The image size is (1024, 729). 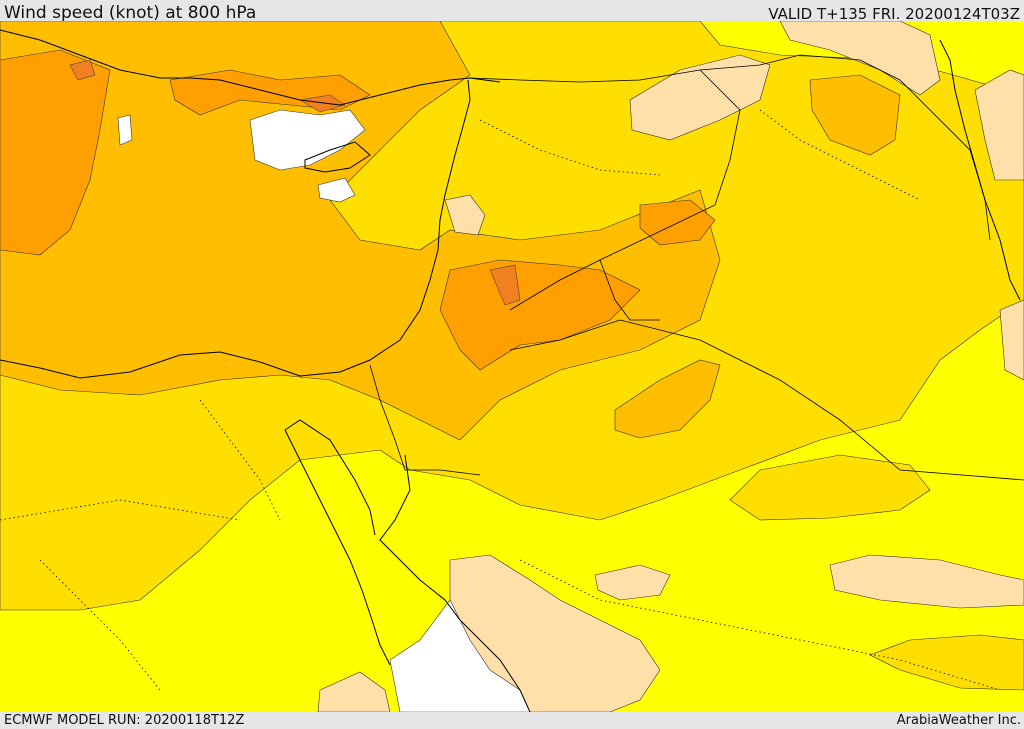 What do you see at coordinates (625, 190) in the screenshot?
I see `border-syria-iraq` at bounding box center [625, 190].